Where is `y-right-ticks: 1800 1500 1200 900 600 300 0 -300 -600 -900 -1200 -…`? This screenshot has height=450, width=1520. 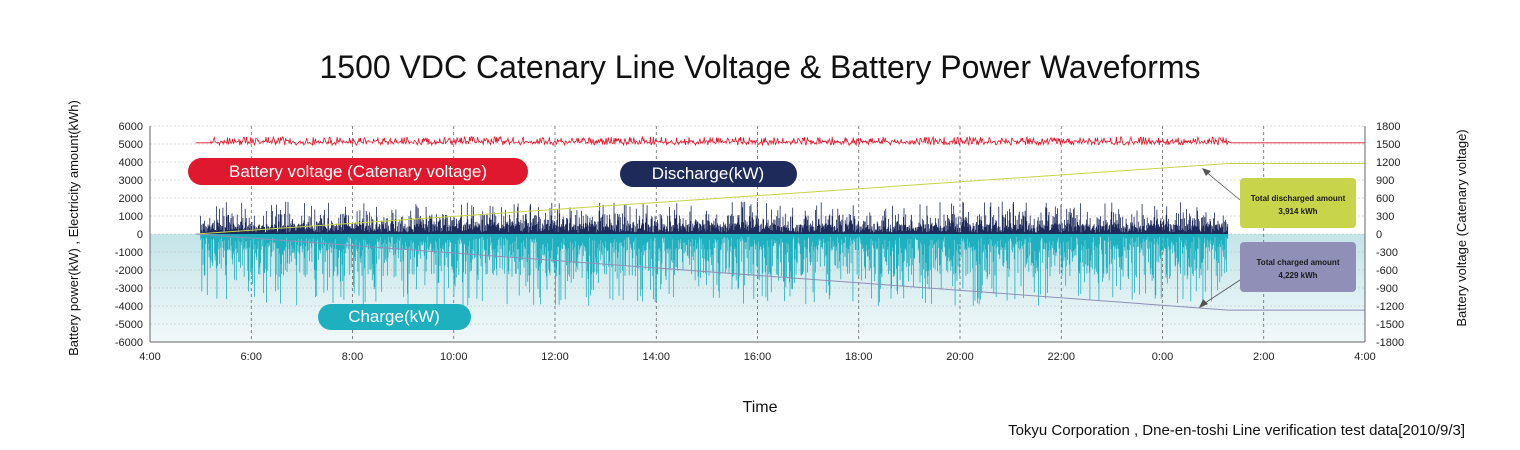 y-right-ticks: 1800 1500 1200 900 600 300 0 -300 -600 -900 -1200 -… is located at coordinates (1390, 235).